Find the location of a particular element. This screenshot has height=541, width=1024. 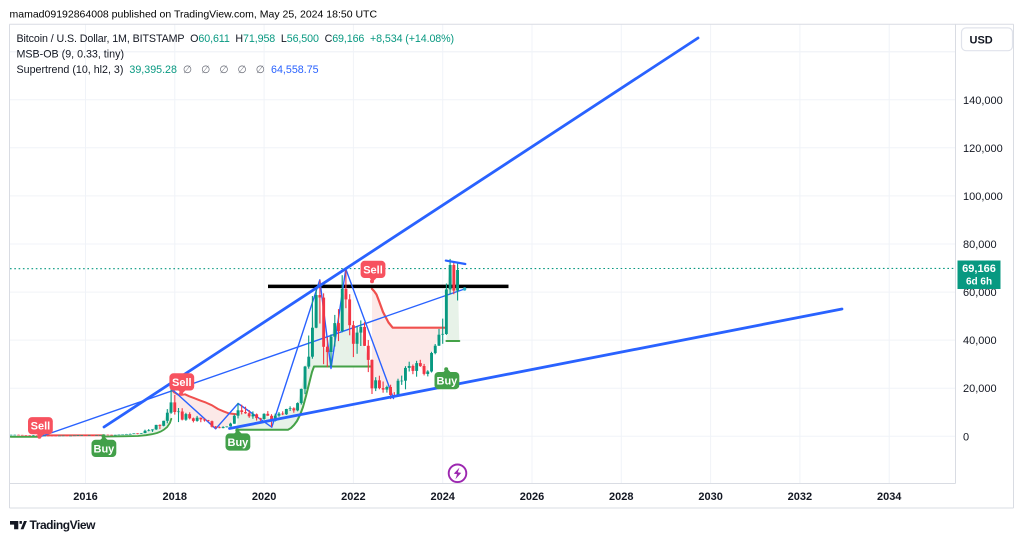

svg-text: 20,000 is located at coordinates (980, 389).